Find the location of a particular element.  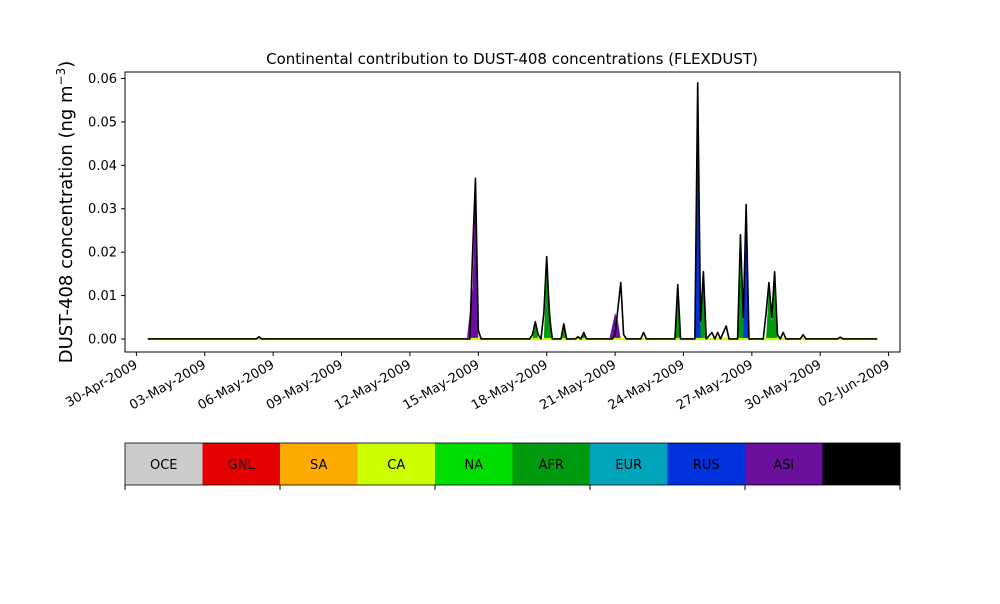

colorbar-label-oce: OCE is located at coordinates (164, 465).